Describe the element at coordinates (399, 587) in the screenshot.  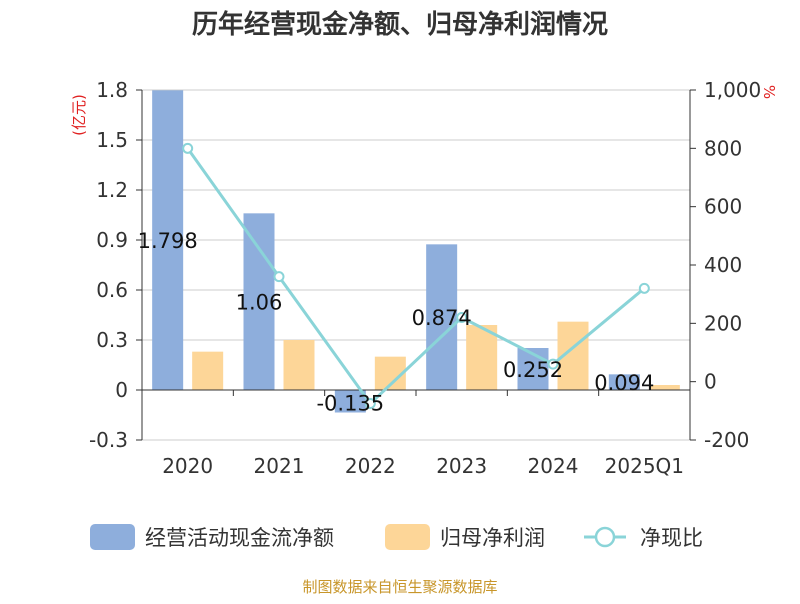
I see `source-note: 制图数据来自恒生聚源数据库` at that location.